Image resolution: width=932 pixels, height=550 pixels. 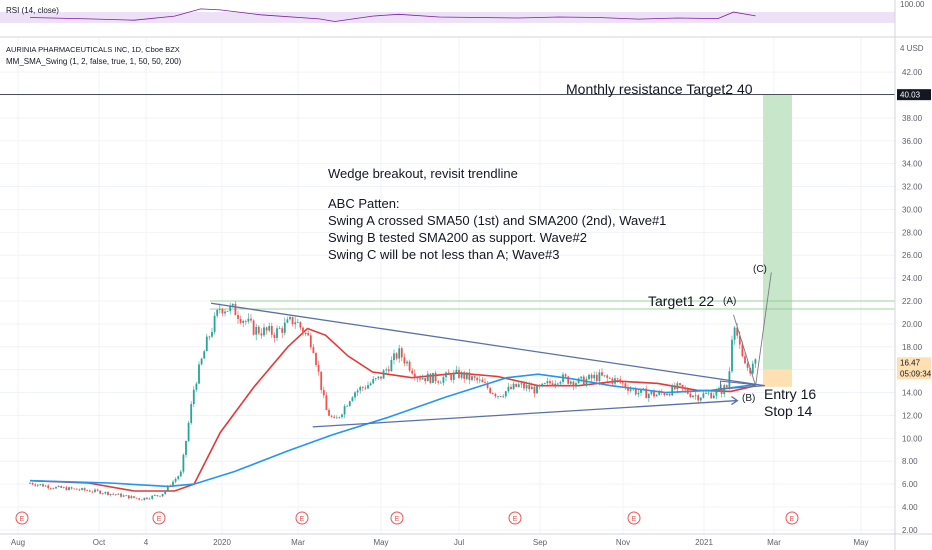 I want to click on rsi-panel: RSI (14, close) 100.00, so click(x=462, y=18).